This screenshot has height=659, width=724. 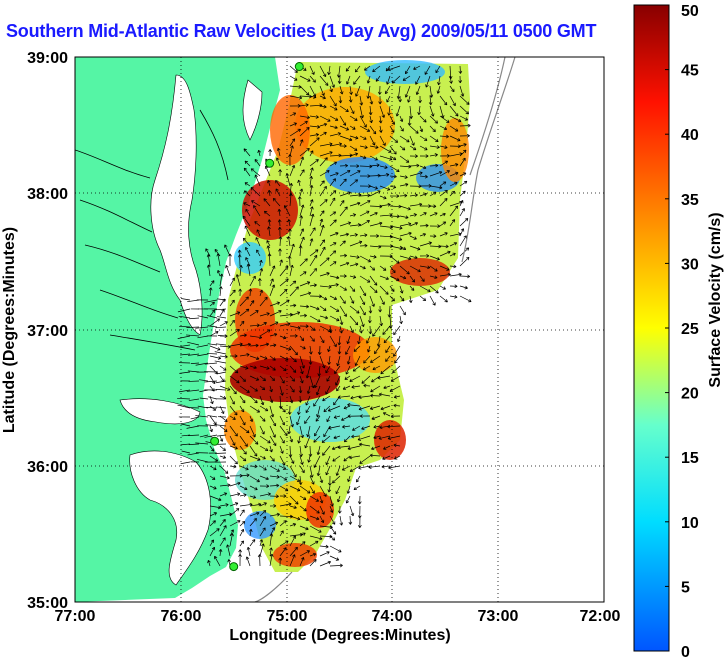 What do you see at coordinates (160, 411) in the screenshot?
I see `albemarle-sound` at bounding box center [160, 411].